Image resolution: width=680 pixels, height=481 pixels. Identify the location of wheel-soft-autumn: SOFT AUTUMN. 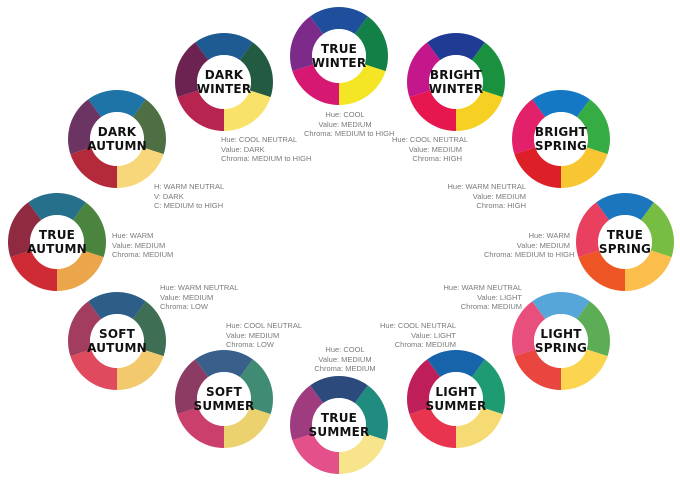
(117, 341).